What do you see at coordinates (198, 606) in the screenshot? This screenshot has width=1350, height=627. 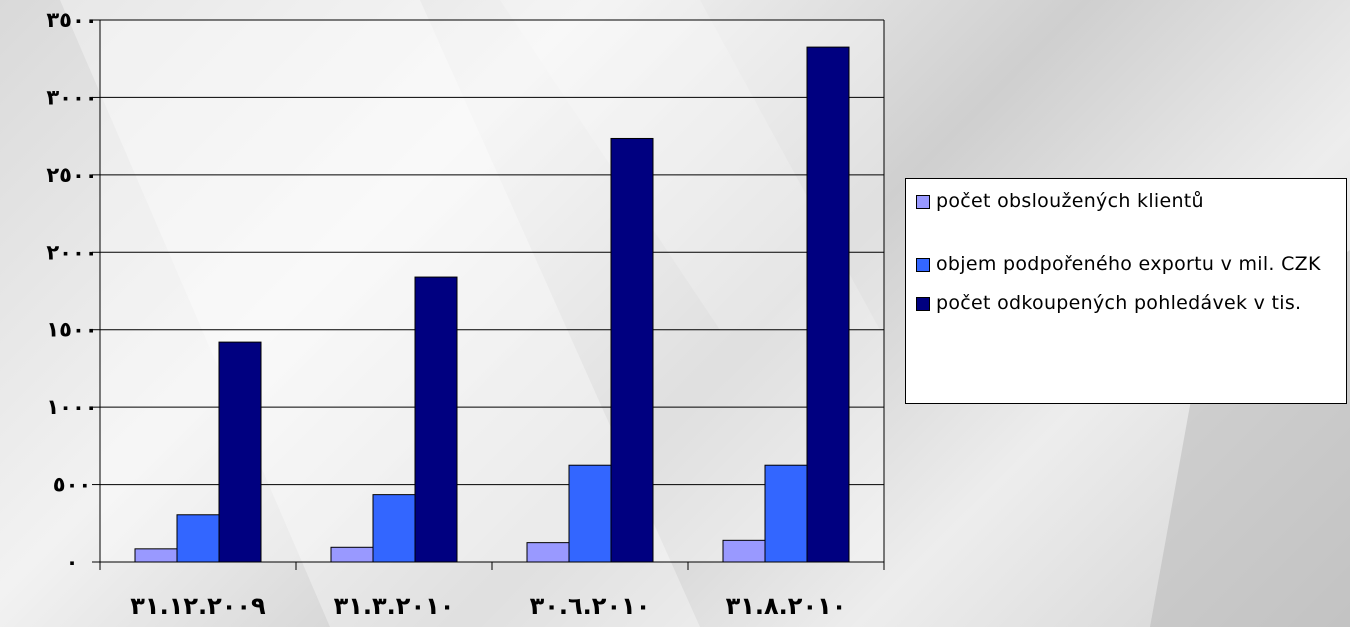 I see `x-tick-label: ٣١.١٢.٢٠٠٩` at bounding box center [198, 606].